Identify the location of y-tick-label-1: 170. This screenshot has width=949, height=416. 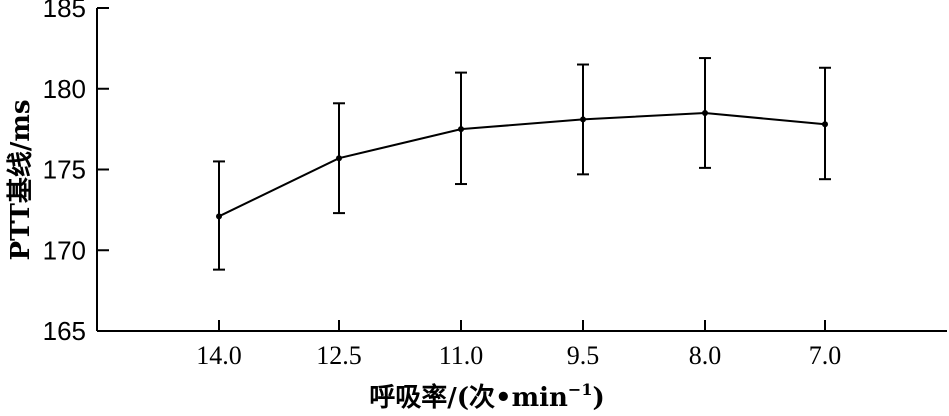
(64, 250).